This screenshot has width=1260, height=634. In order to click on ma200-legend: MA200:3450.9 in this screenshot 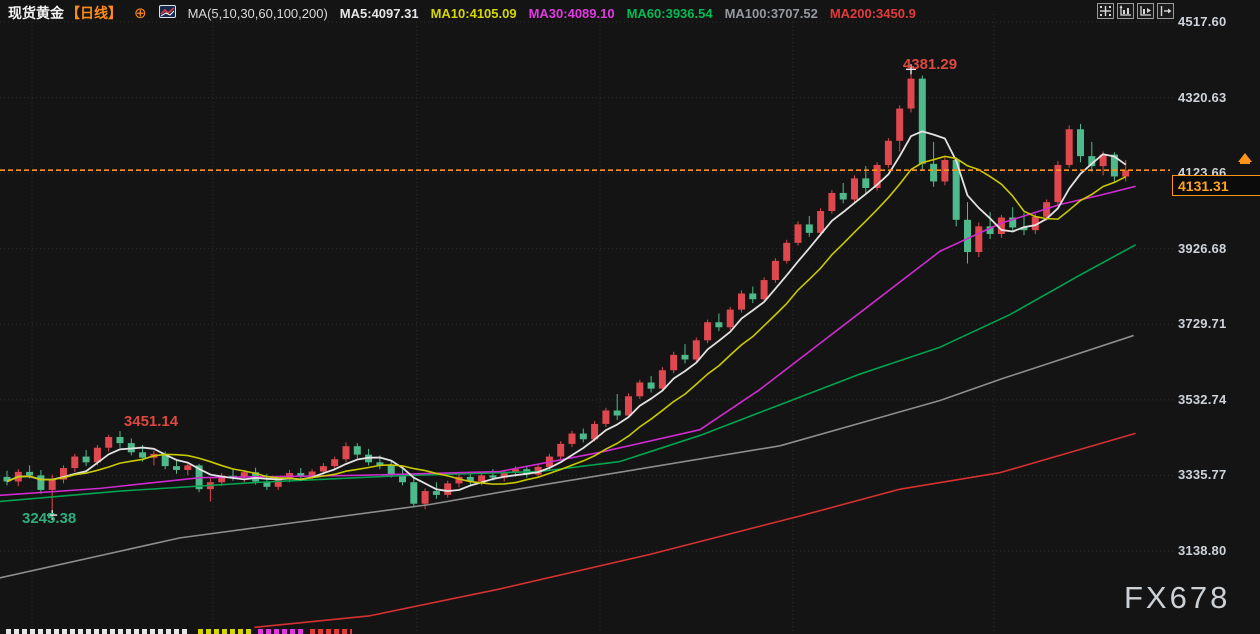, I will do `click(872, 13)`.